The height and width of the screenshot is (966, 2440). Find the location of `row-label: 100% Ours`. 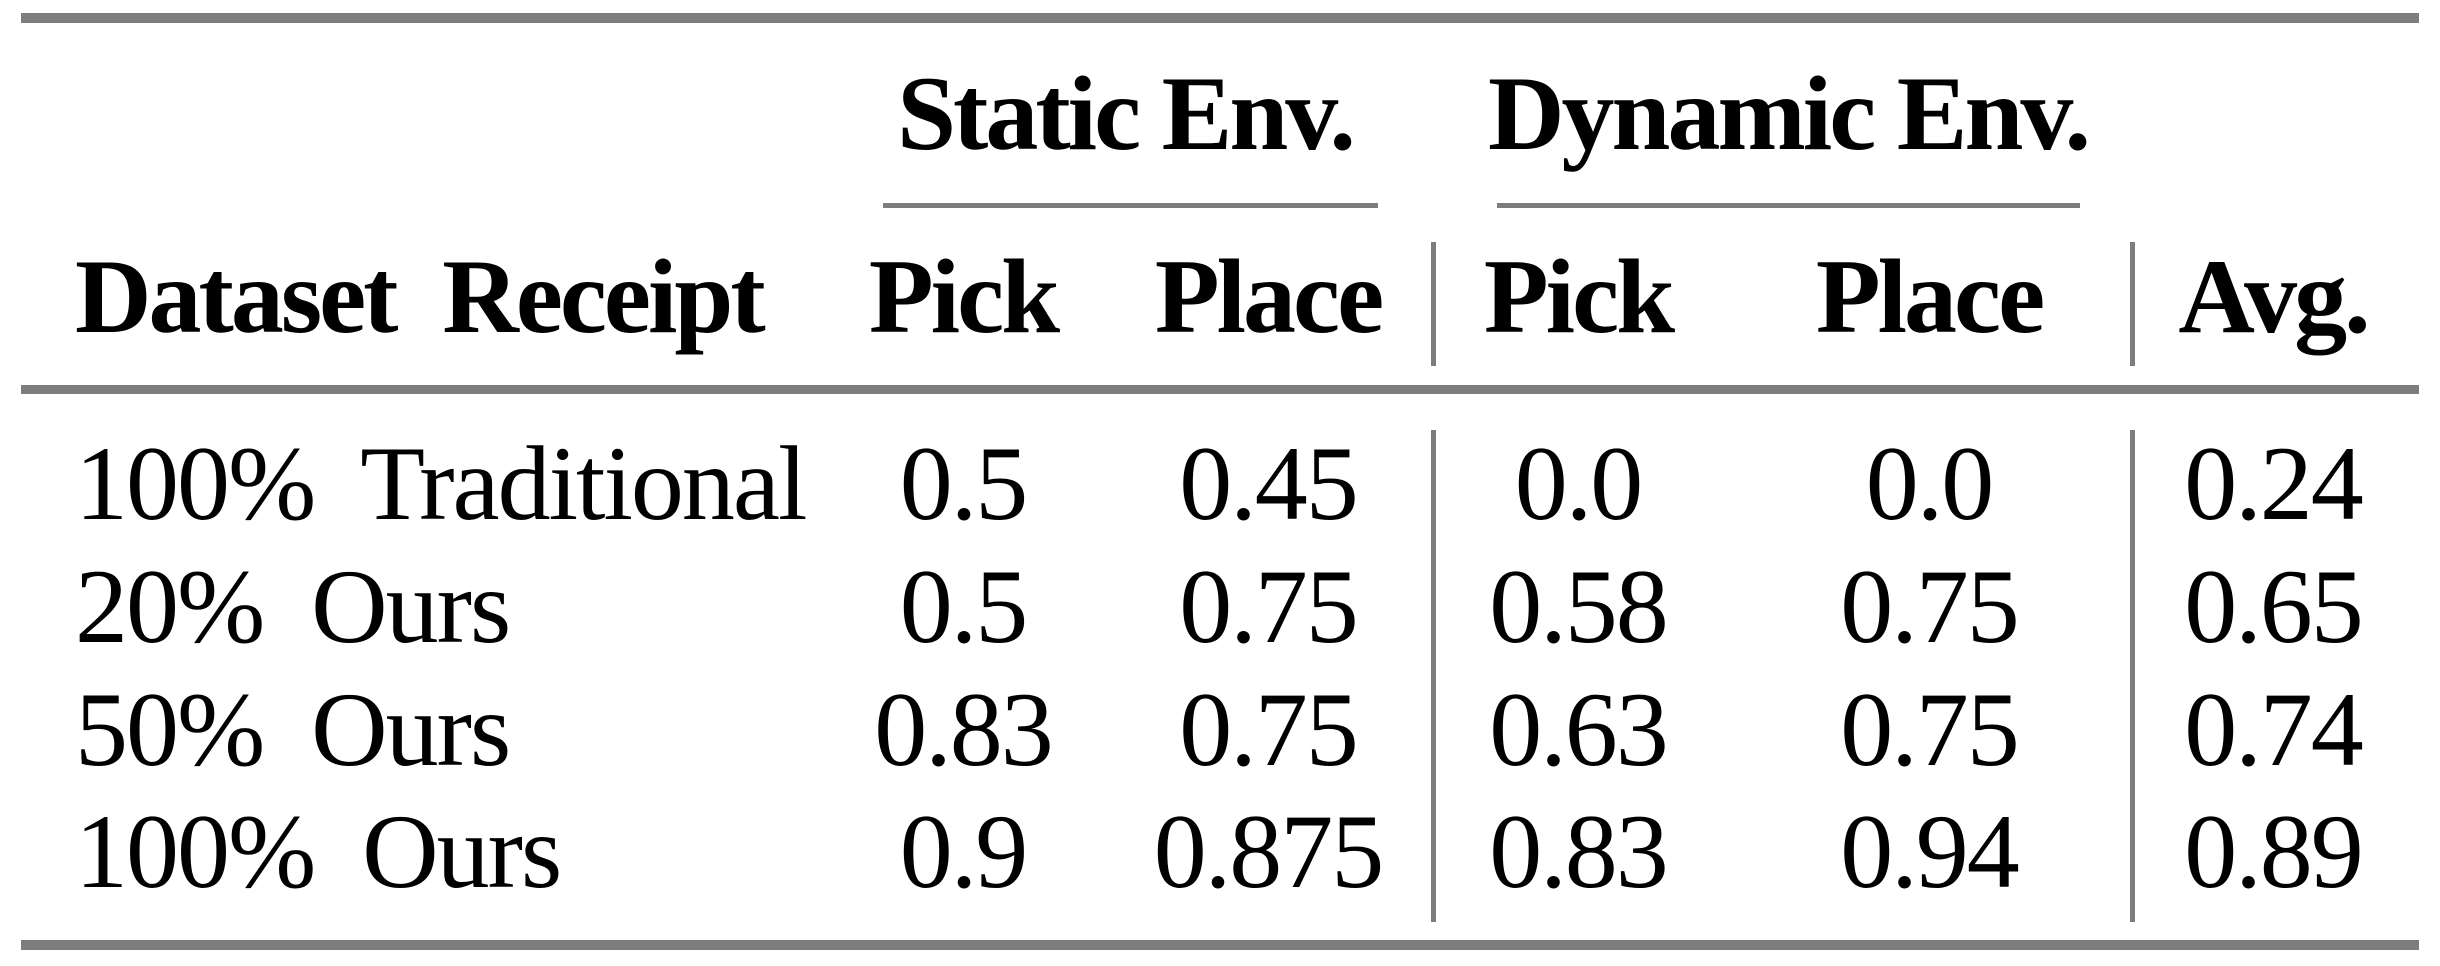

row-label: 100% Ours is located at coordinates (318, 851).